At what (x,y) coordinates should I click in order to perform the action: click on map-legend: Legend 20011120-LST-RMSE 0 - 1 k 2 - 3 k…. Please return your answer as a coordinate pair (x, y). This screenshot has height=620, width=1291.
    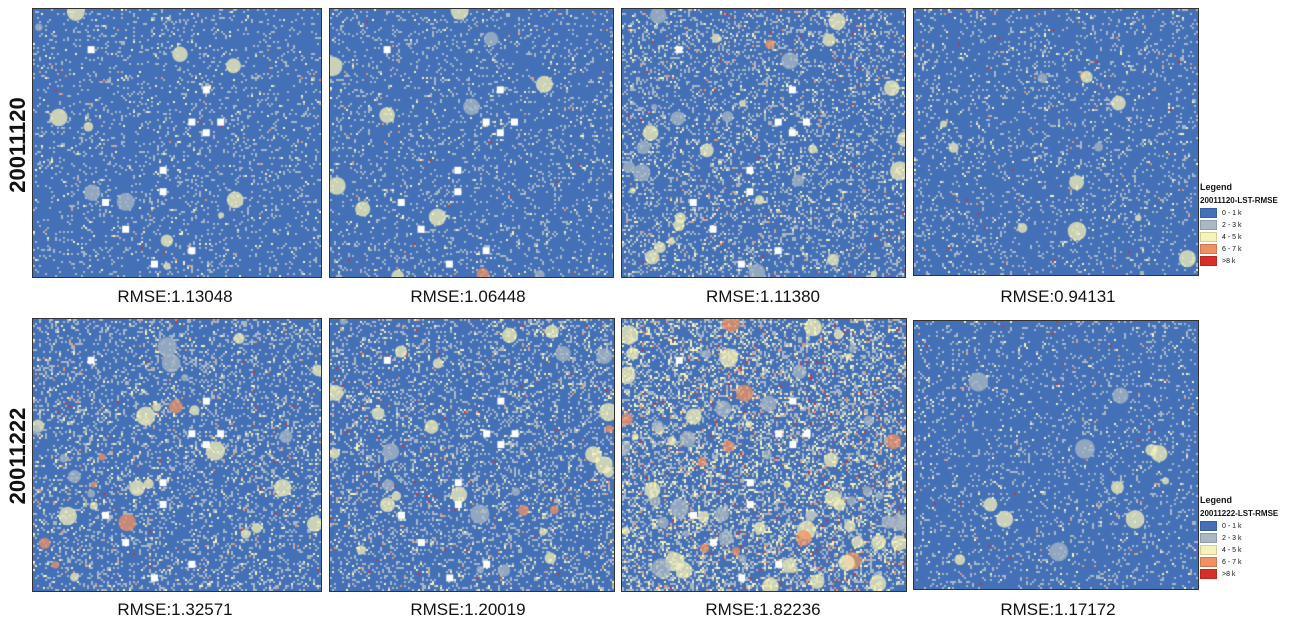
    Looking at the image, I should click on (1239, 224).